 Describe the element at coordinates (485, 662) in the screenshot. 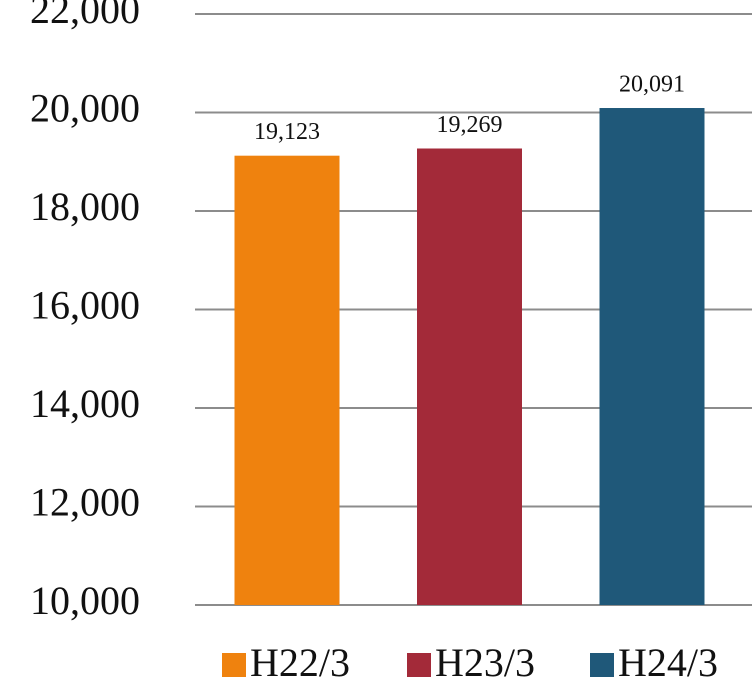

I see `legend-label: H23/3` at that location.